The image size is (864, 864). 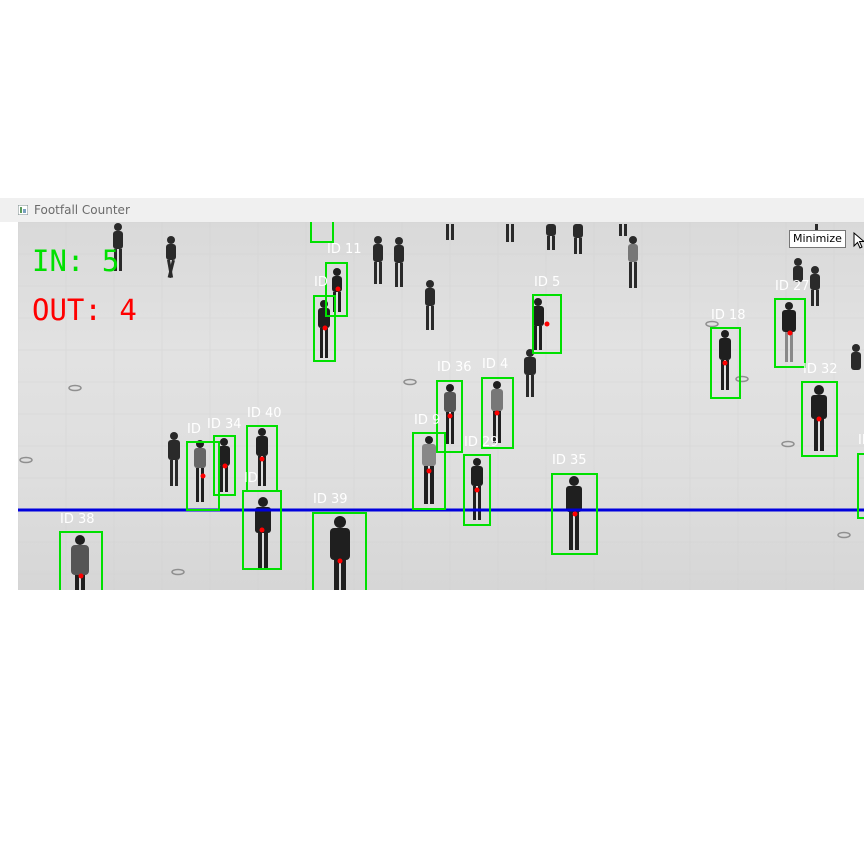 I want to click on out-label: OUT:, so click(x=67, y=310).